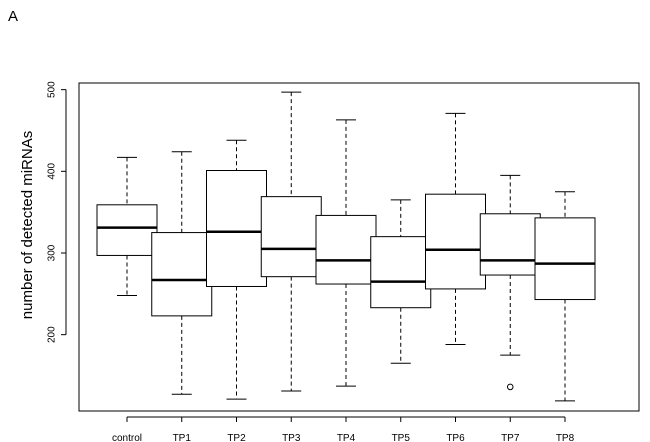 The width and height of the screenshot is (650, 442). What do you see at coordinates (13, 16) in the screenshot?
I see `panel-label: A` at bounding box center [13, 16].